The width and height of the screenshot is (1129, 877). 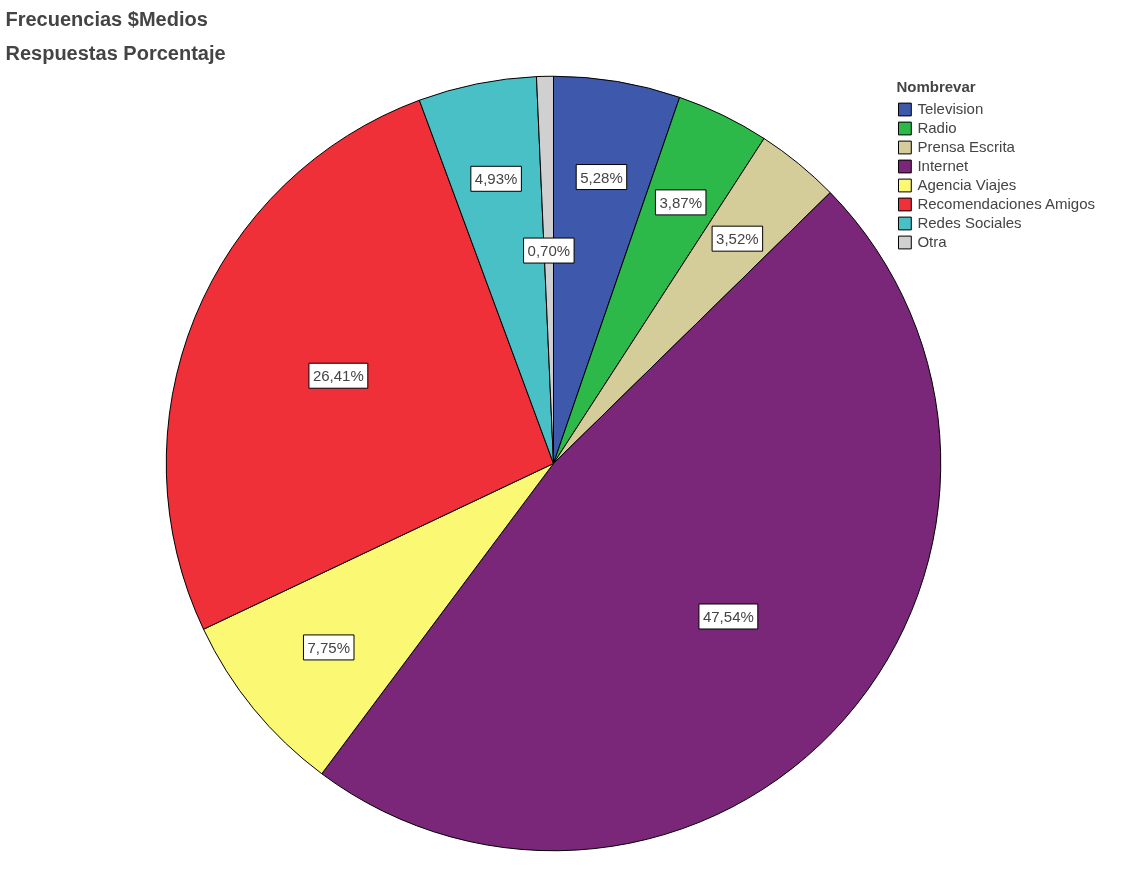 What do you see at coordinates (932, 241) in the screenshot?
I see `legend-label: Otra` at bounding box center [932, 241].